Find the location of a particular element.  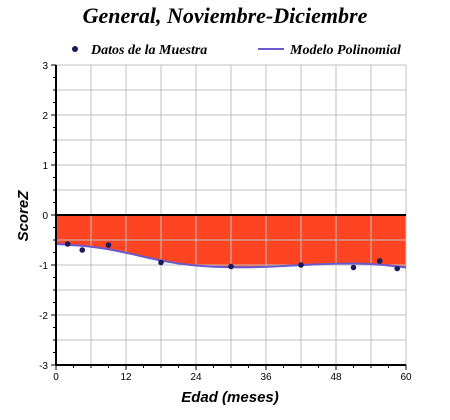

x-axis-title: Edad (meses) is located at coordinates (230, 397).